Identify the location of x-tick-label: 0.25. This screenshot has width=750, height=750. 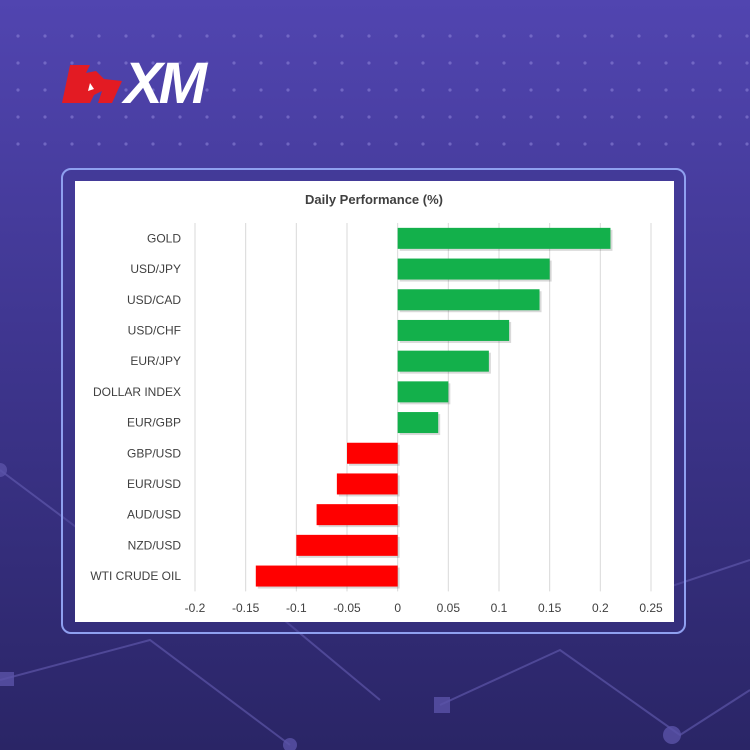
(651, 608).